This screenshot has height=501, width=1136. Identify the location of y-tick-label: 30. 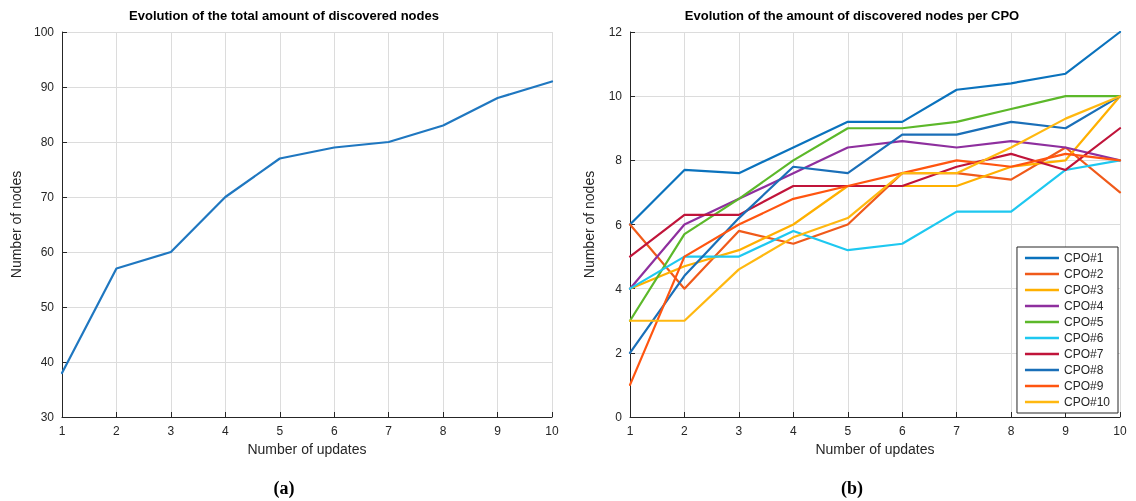
(47, 417).